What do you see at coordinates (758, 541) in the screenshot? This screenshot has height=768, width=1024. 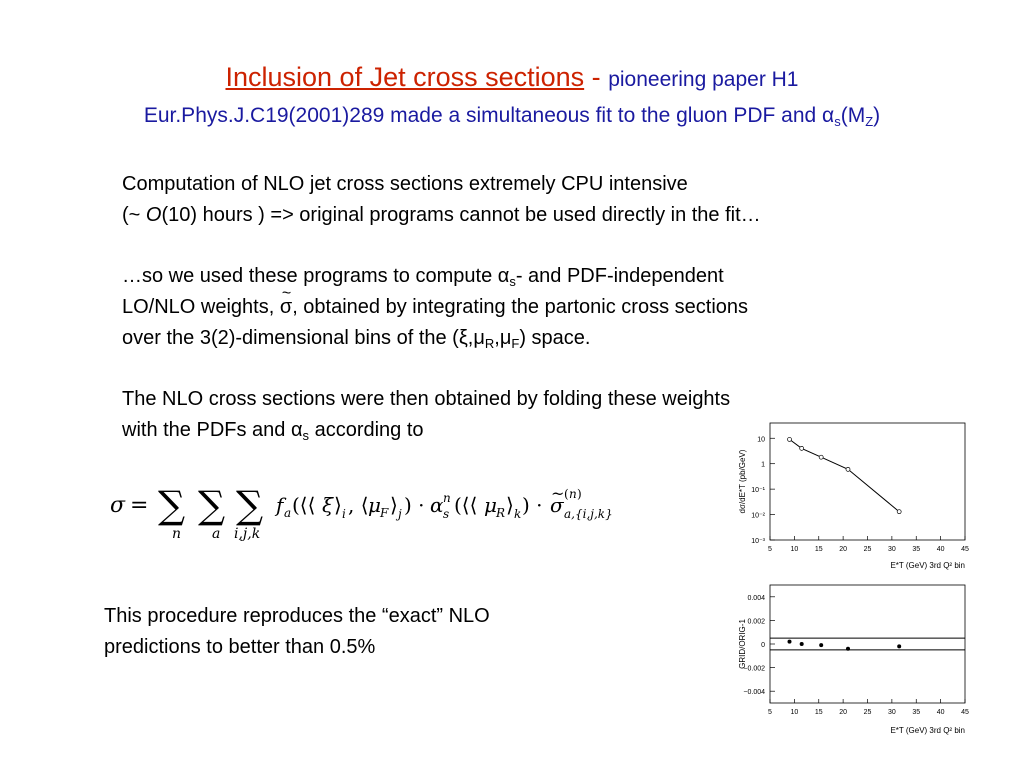 I see `plot1-y-tick-label: 10⁻³` at bounding box center [758, 541].